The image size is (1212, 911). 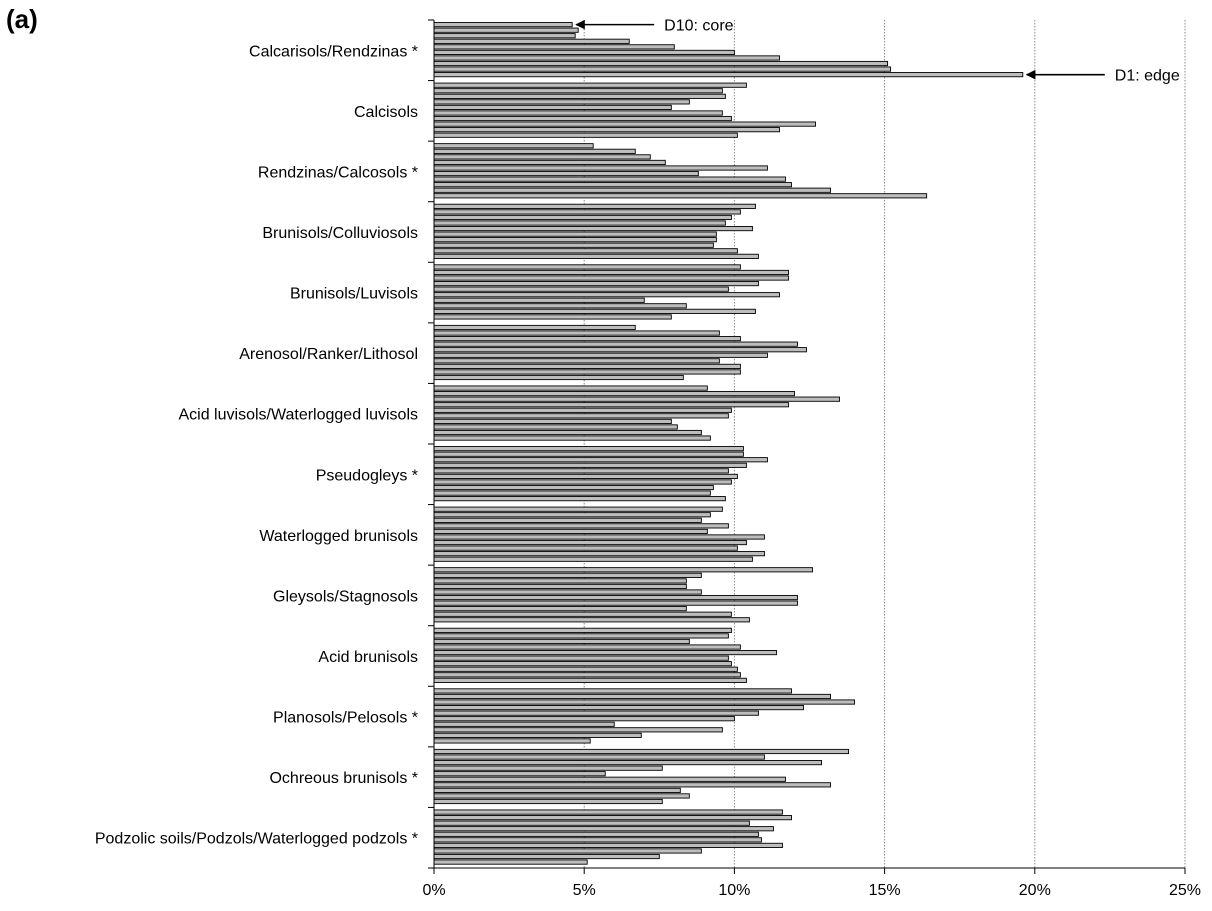 What do you see at coordinates (1185, 890) in the screenshot?
I see `x-tick-label: 25%` at bounding box center [1185, 890].